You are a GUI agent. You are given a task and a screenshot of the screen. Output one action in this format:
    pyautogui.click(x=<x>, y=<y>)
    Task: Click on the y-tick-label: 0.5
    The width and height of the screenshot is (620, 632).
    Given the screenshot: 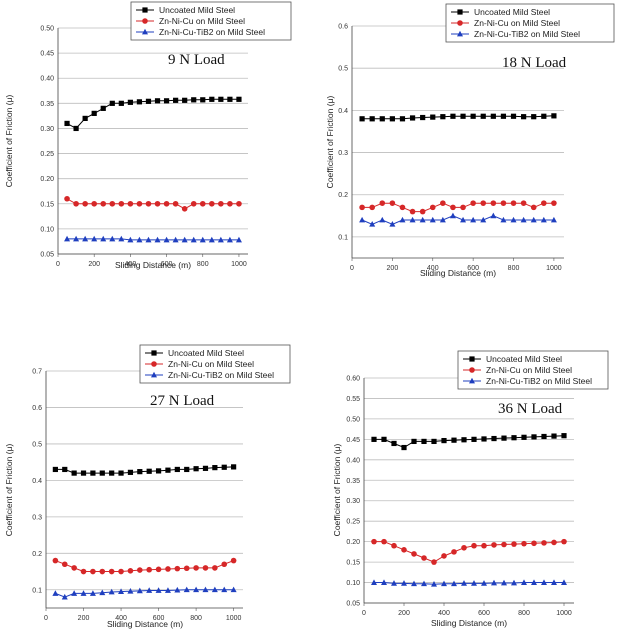 What is the action you would take?
    pyautogui.click(x=343, y=69)
    